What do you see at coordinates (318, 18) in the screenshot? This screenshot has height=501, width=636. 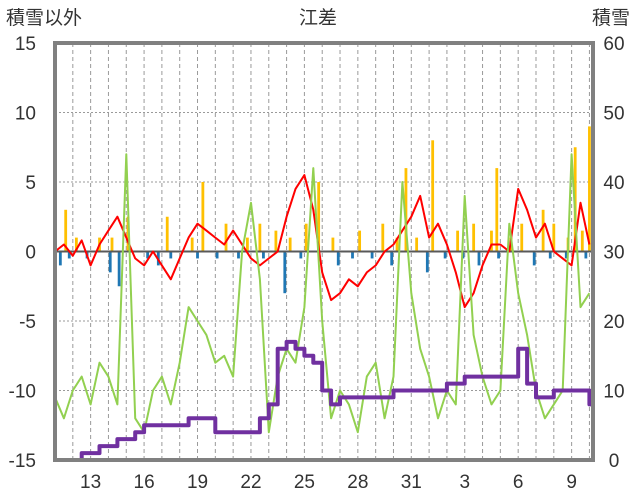 I see `chart-title: 江差` at bounding box center [318, 18].